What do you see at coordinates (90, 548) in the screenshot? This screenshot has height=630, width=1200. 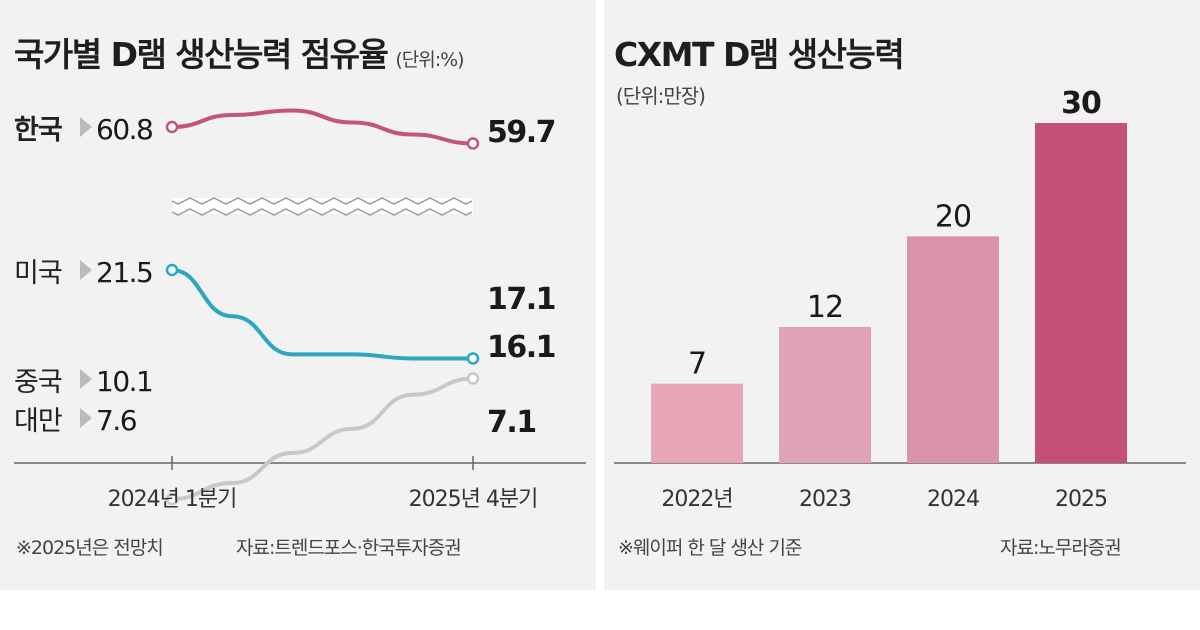 I see `left-note: ※2025년은 전망치` at bounding box center [90, 548].